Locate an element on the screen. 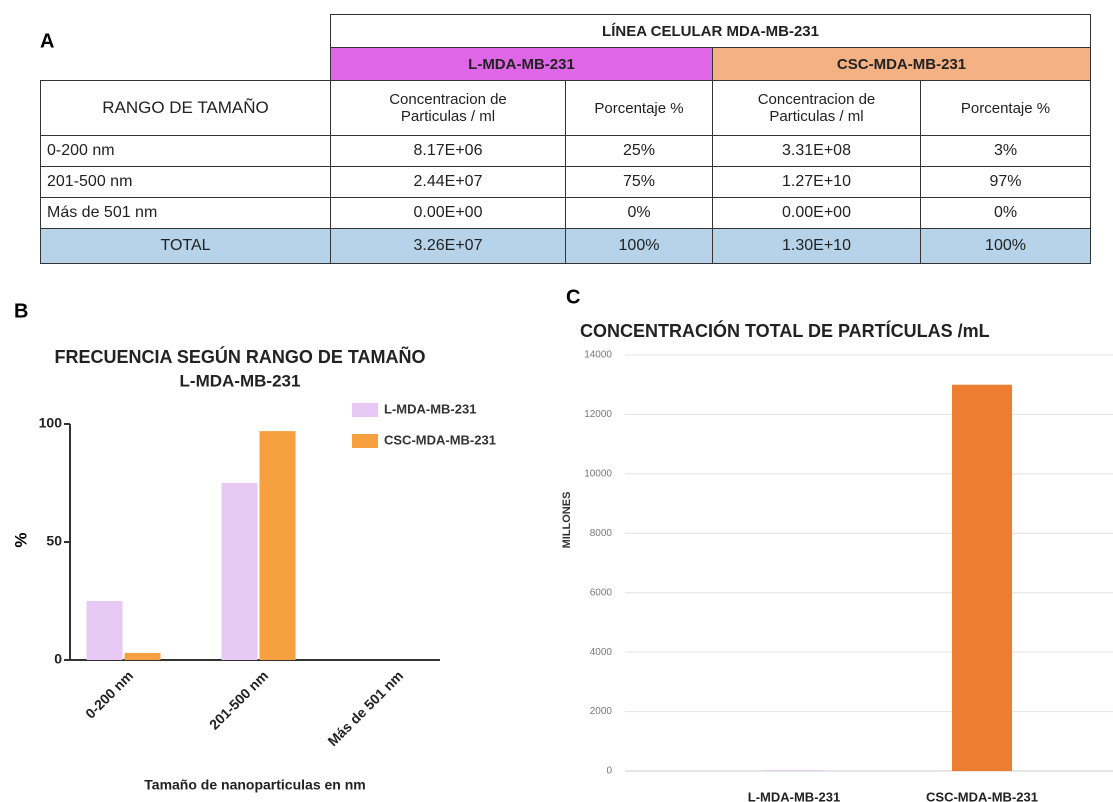  panel-label: C is located at coordinates (573, 297).